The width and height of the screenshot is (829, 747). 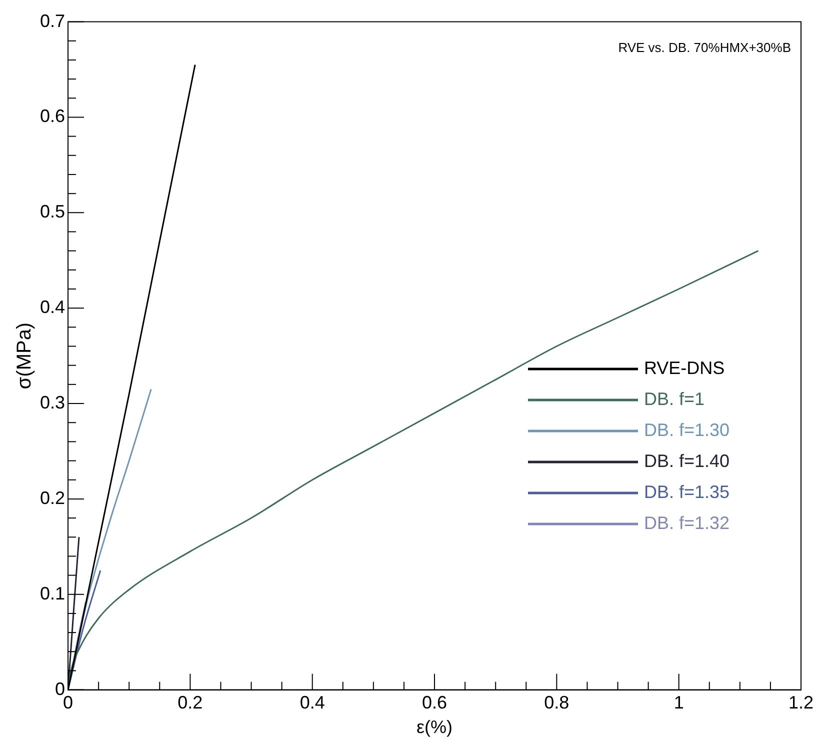 I want to click on text: DB. f=1.40, so click(x=687, y=461).